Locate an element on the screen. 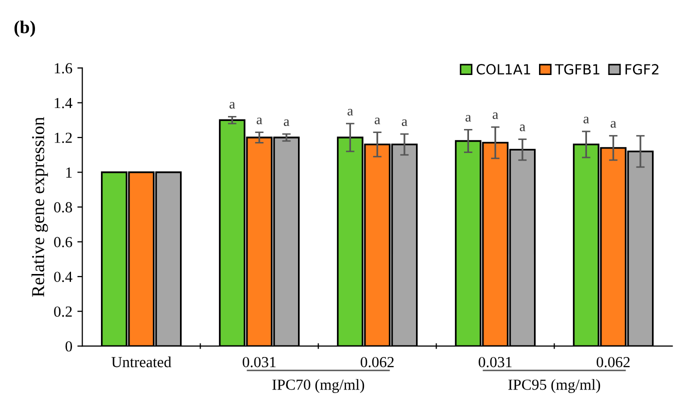 The image size is (686, 412). y-tick-label: 1.6 is located at coordinates (63, 68).